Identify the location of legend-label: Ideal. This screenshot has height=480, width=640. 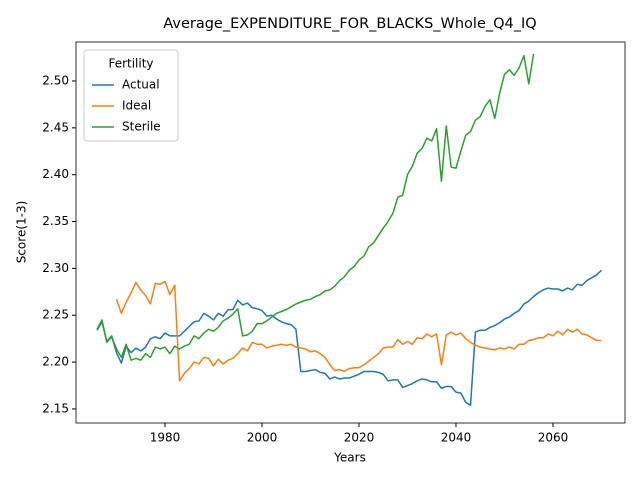
(136, 106).